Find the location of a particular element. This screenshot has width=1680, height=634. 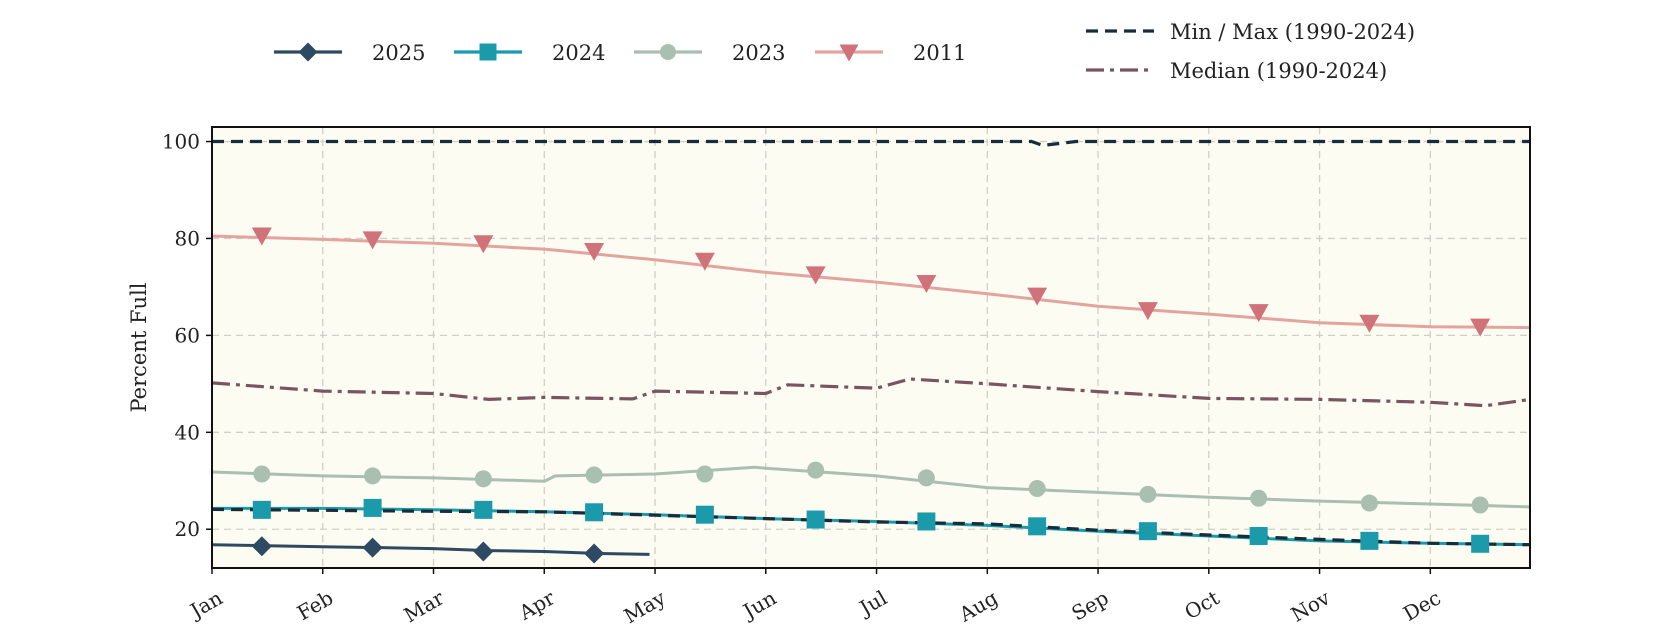

series-line-min-max-1990-2024-upper is located at coordinates (871, 143).